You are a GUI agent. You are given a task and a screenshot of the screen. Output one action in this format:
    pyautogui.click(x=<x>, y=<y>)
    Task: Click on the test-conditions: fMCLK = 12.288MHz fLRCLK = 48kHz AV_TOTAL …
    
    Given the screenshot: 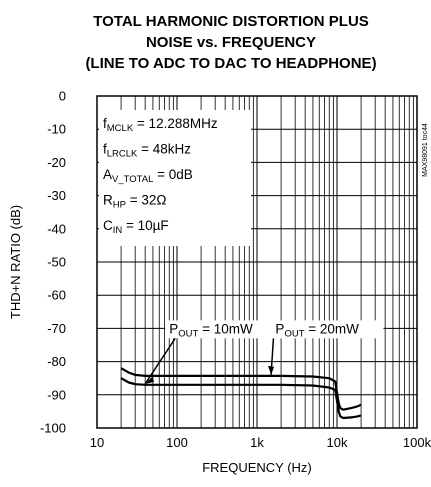 What is the action you would take?
    pyautogui.click(x=175, y=178)
    